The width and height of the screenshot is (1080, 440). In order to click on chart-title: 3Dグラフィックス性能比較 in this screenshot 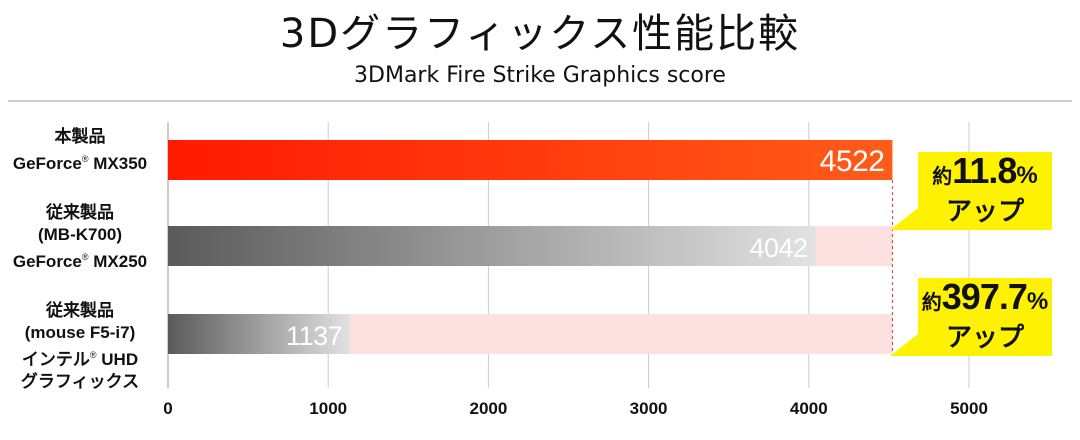, I will do `click(540, 34)`.